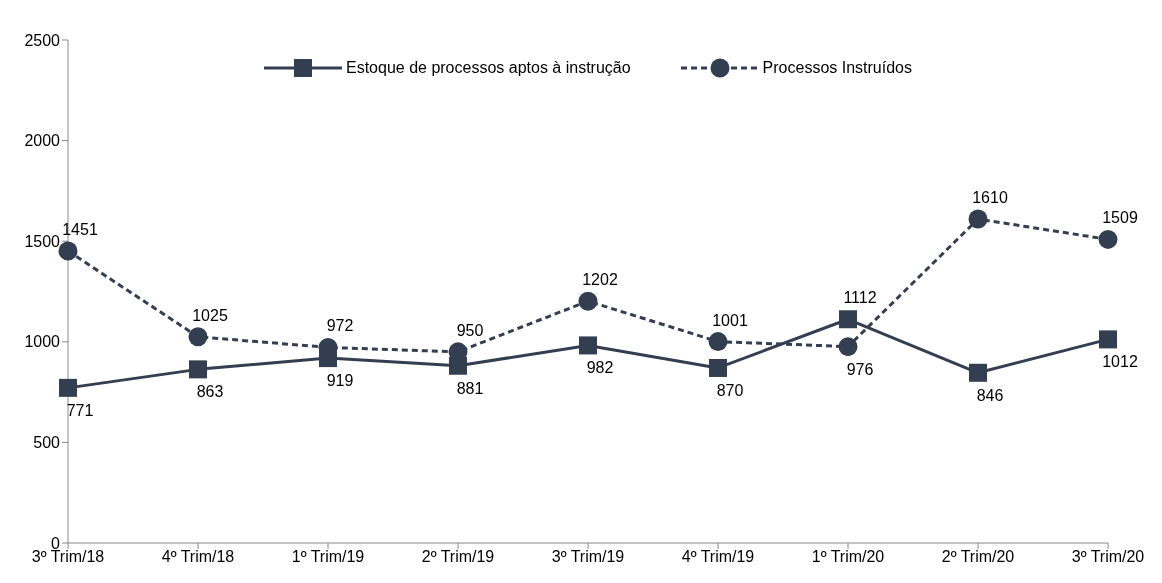 The width and height of the screenshot is (1162, 583). I want to click on data-label: 1012, so click(1120, 362).